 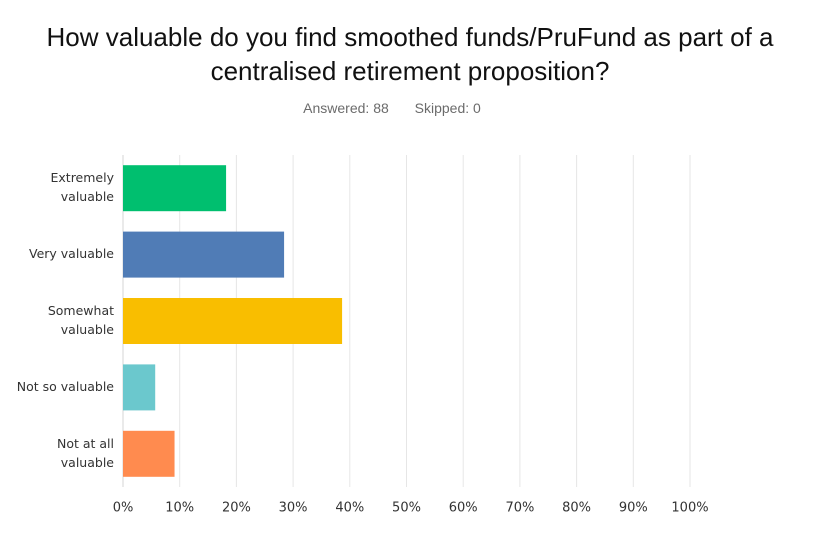 I want to click on x-tick-label: 40%, so click(x=349, y=508).